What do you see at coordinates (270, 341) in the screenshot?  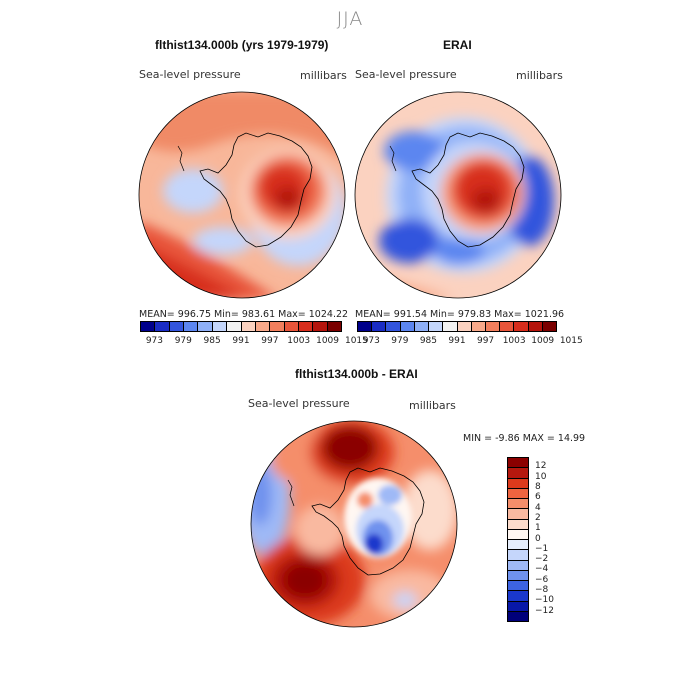 I see `panel1-colorbar-tick-label: 997` at bounding box center [270, 341].